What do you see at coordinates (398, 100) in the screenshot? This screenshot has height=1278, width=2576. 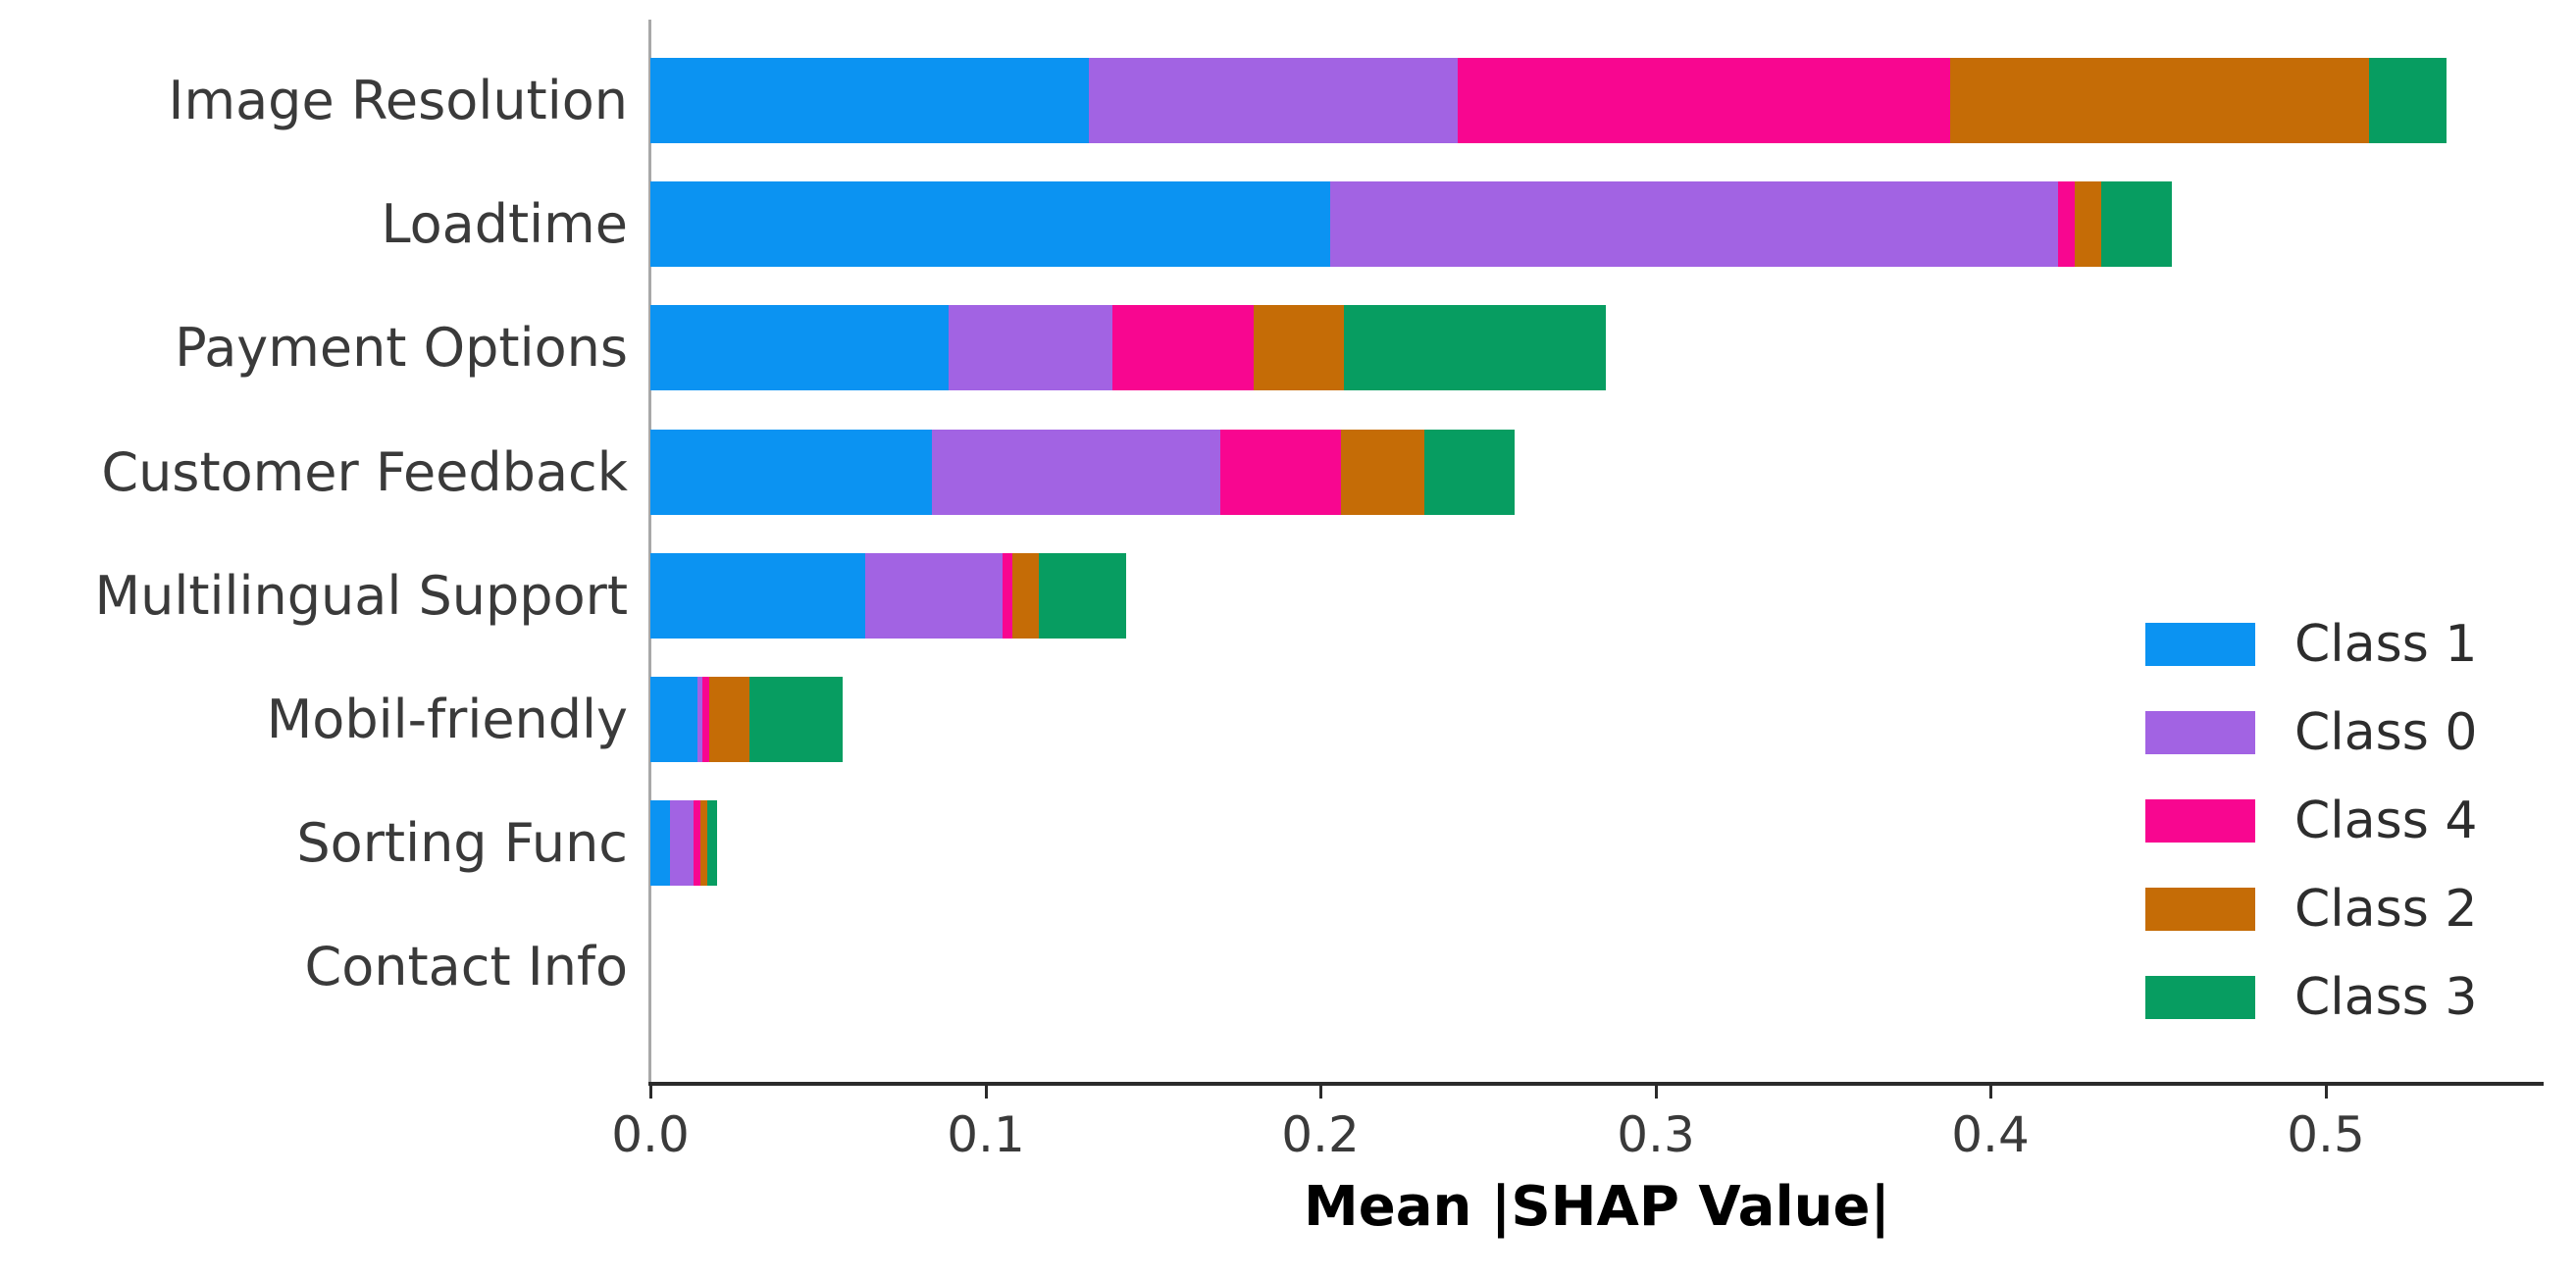 I see `category-label: Image Resolution` at bounding box center [398, 100].